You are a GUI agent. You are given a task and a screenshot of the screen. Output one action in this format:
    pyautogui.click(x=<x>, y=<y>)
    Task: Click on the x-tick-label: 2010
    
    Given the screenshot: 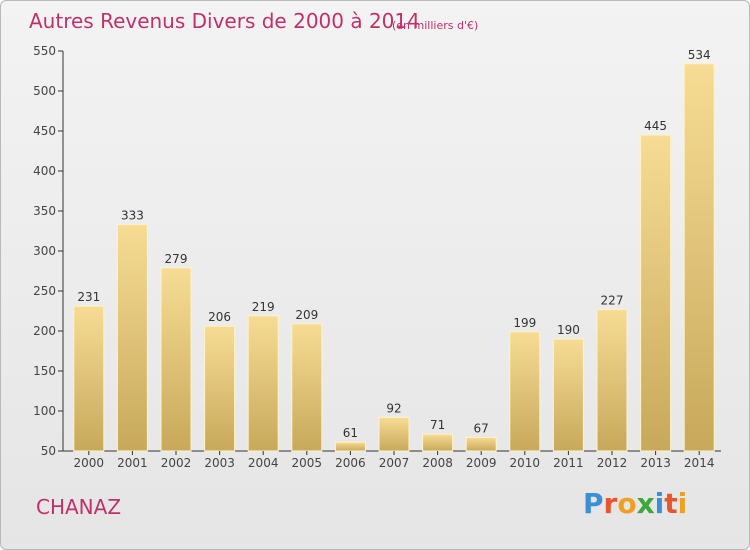 What is the action you would take?
    pyautogui.click(x=525, y=463)
    